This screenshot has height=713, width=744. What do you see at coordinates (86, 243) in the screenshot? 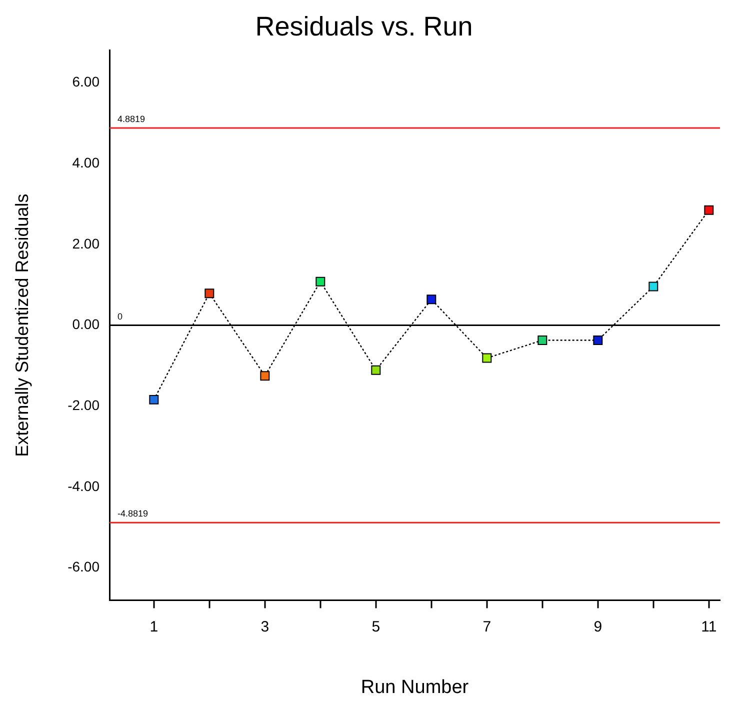
I see `y-tick-label: 2.00` at bounding box center [86, 243].